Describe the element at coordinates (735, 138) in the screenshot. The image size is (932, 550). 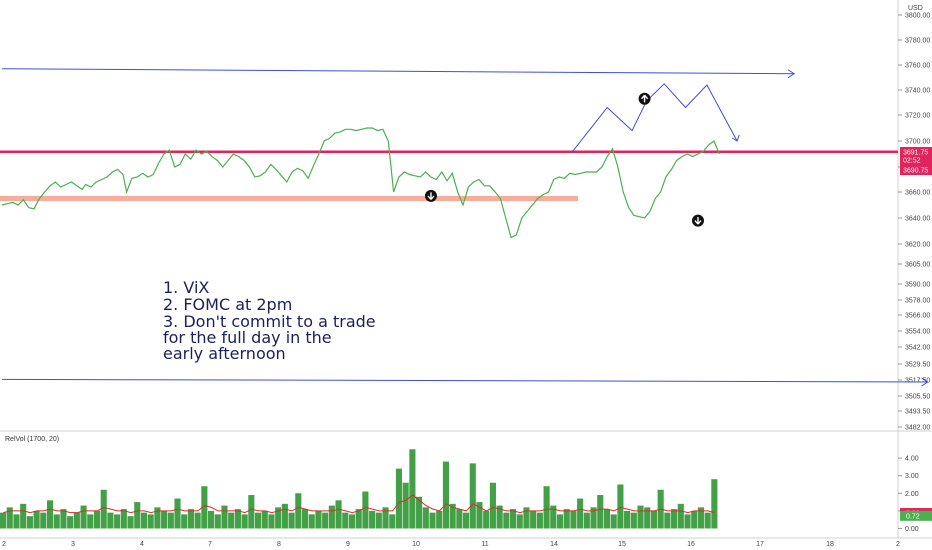
I see `projection-arrowhead` at that location.